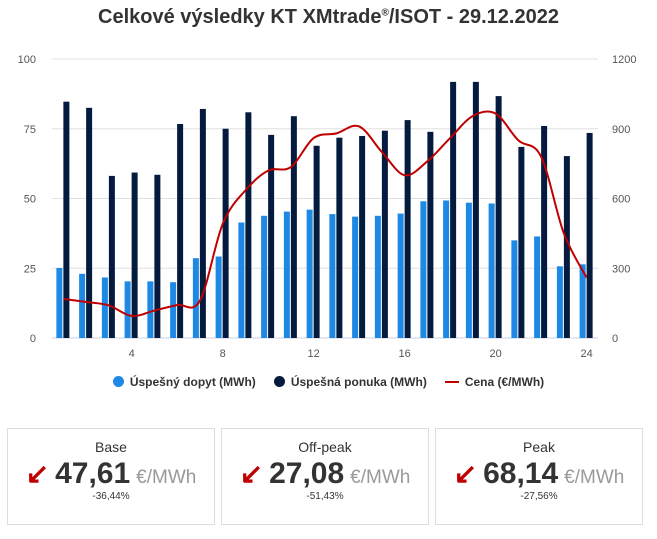 The height and width of the screenshot is (539, 657). I want to click on legend-label: Úspešná ponuka (MWh), so click(358, 382).